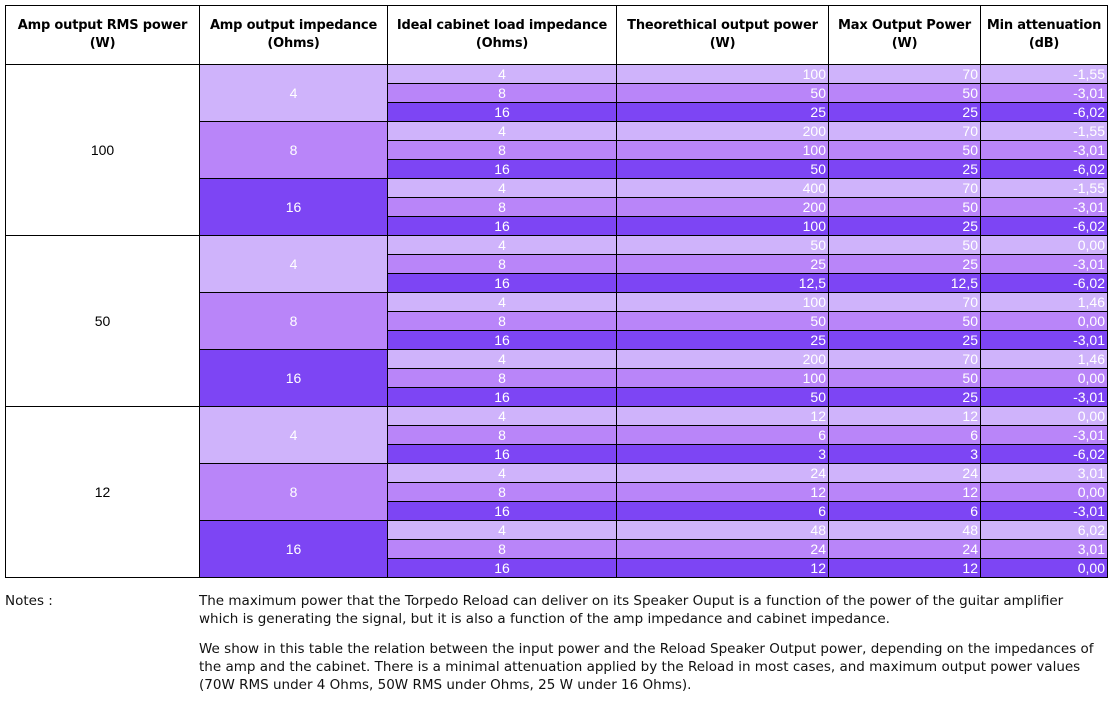 The width and height of the screenshot is (1110, 706). Describe the element at coordinates (722, 264) in the screenshot. I see `cell-theoretical-power: 25` at that location.